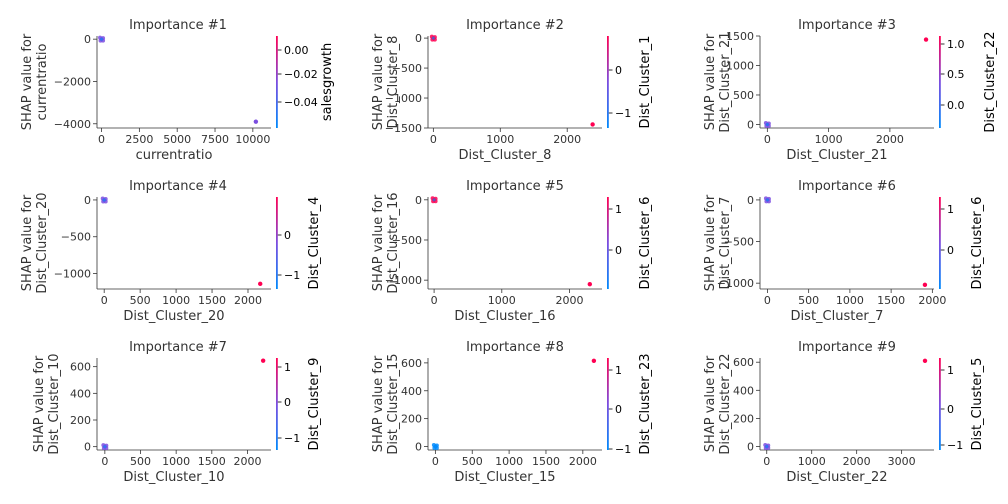  Describe the element at coordinates (173, 477) in the screenshot. I see `x-axis-label: Dist_Cluster_10` at that location.